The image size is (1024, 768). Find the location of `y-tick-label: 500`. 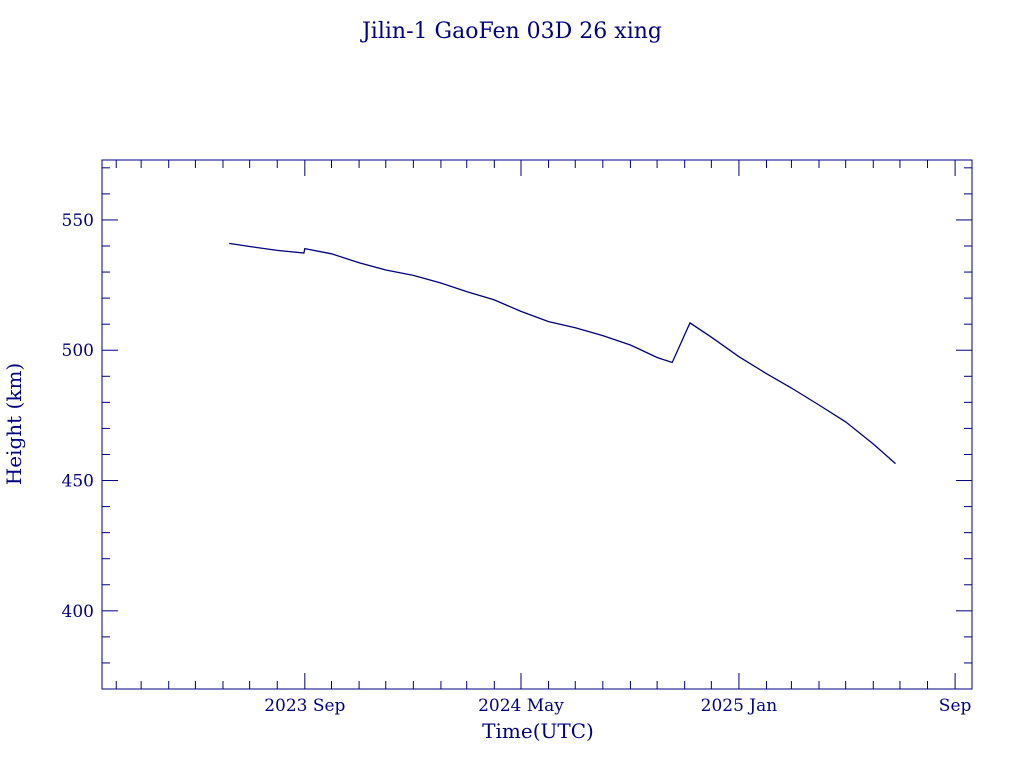

y-tick-label: 500 is located at coordinates (78, 351).